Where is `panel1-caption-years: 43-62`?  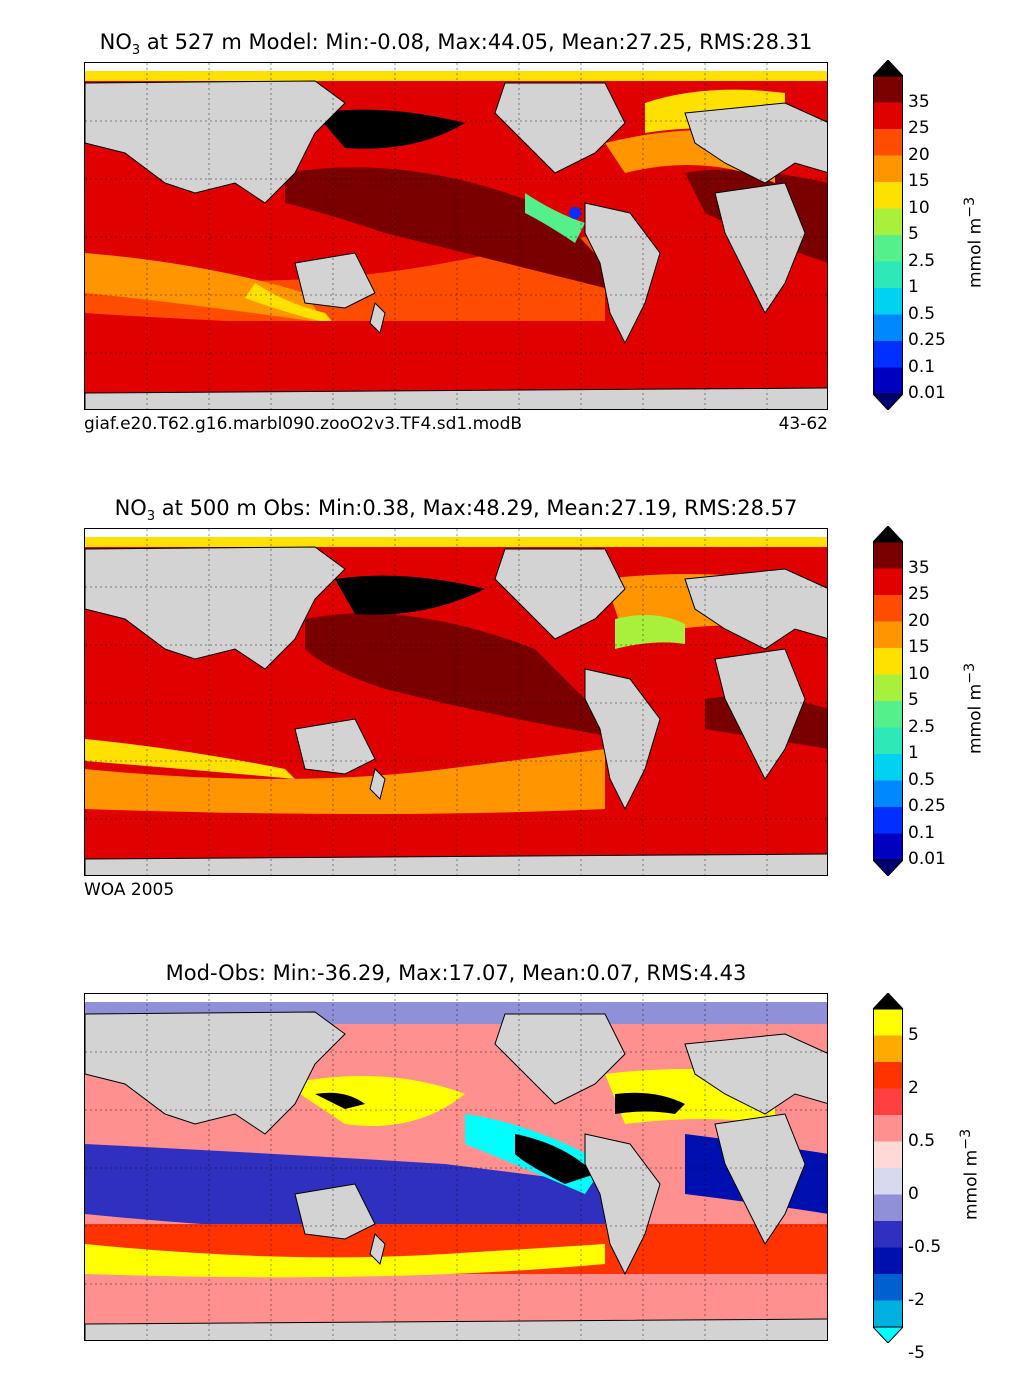 panel1-caption-years: 43-62 is located at coordinates (803, 424).